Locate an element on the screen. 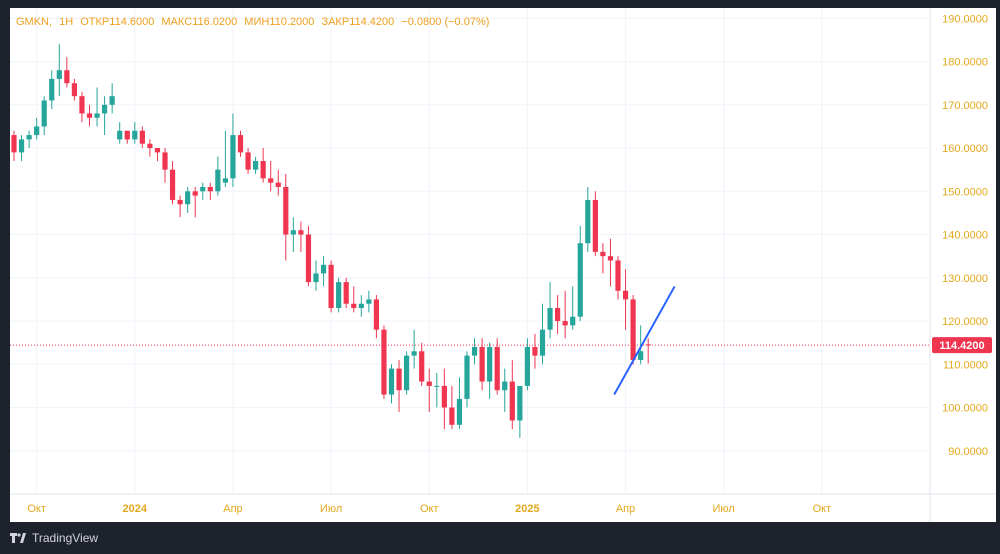  tradingview-logo-icon is located at coordinates (18, 538).